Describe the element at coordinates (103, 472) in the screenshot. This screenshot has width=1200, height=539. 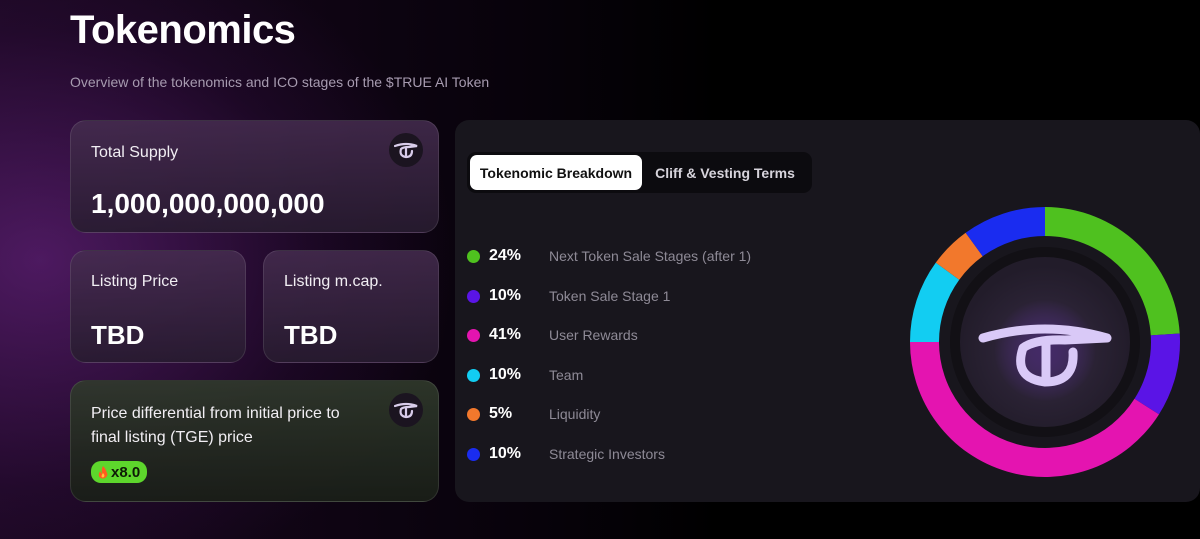
I see `fire-icon` at that location.